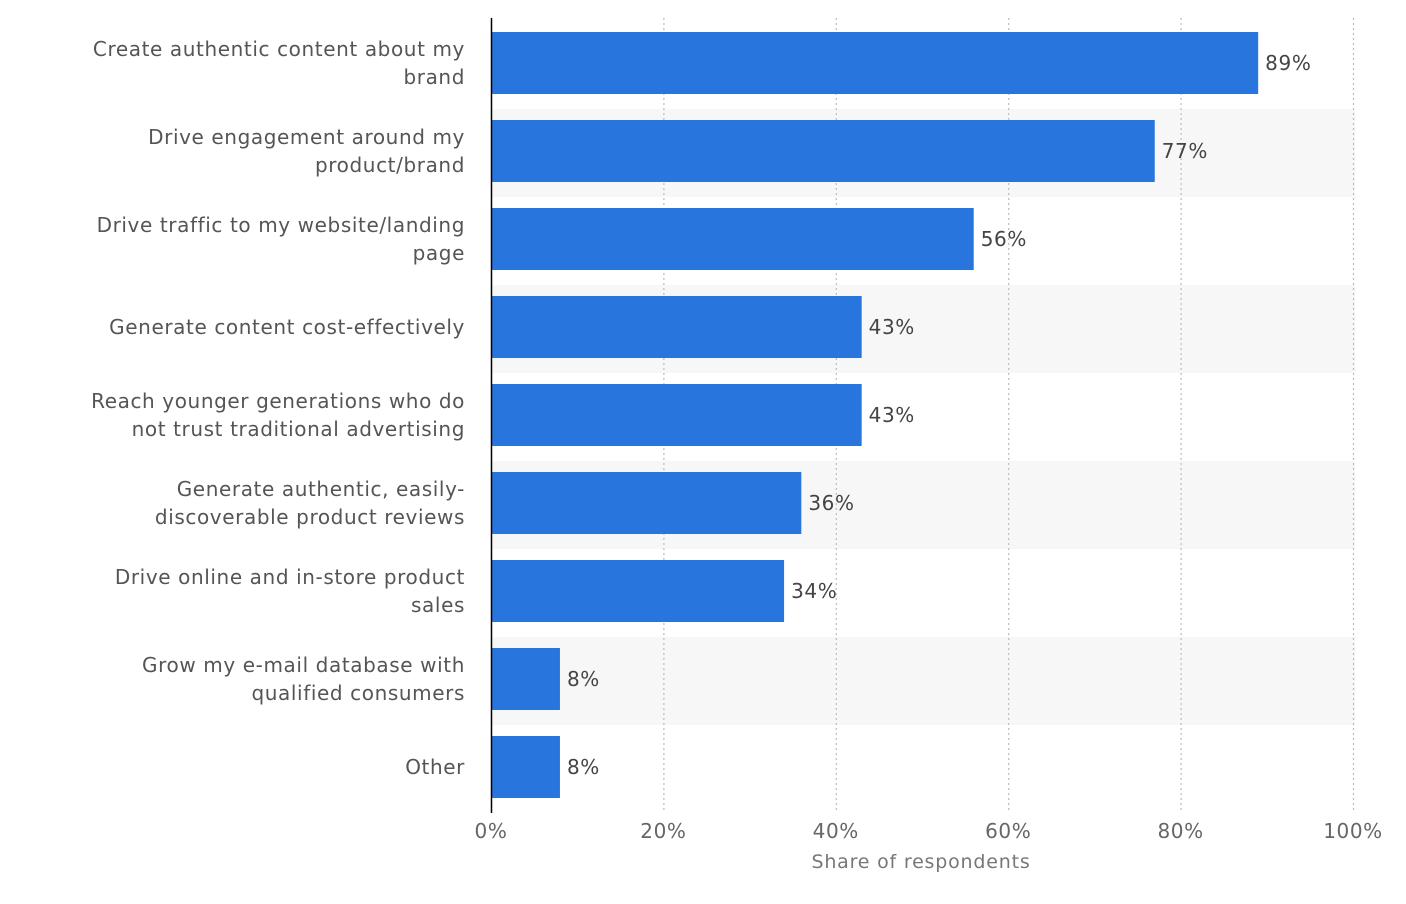 The height and width of the screenshot is (904, 1406). I want to click on category-label-line: not trust traditional advertising, so click(298, 429).